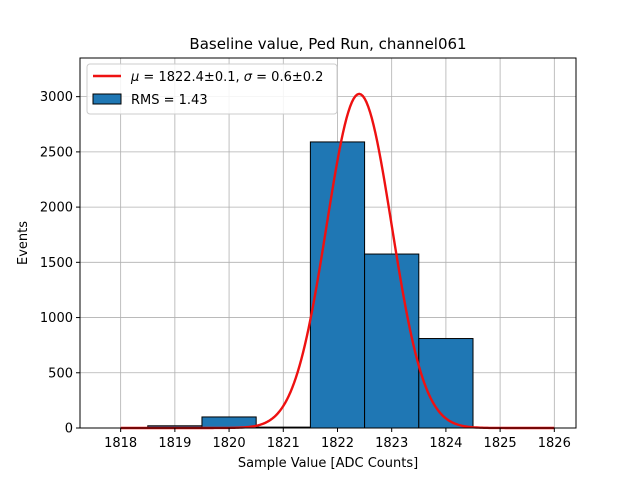  Describe the element at coordinates (287, 77) in the screenshot. I see `legend-sigma-value: = 0.6±0.2` at that location.